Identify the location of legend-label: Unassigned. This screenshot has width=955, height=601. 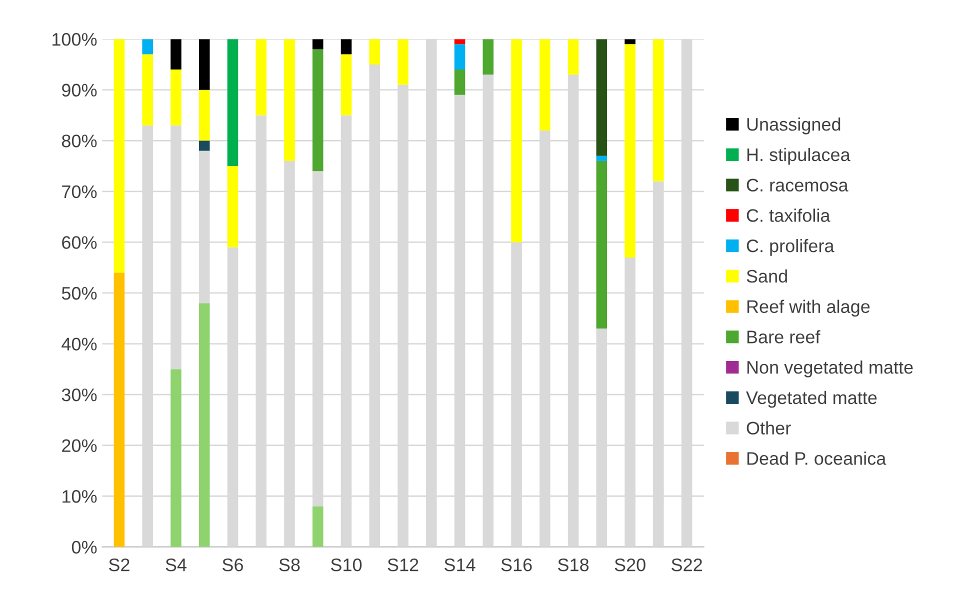
(793, 126).